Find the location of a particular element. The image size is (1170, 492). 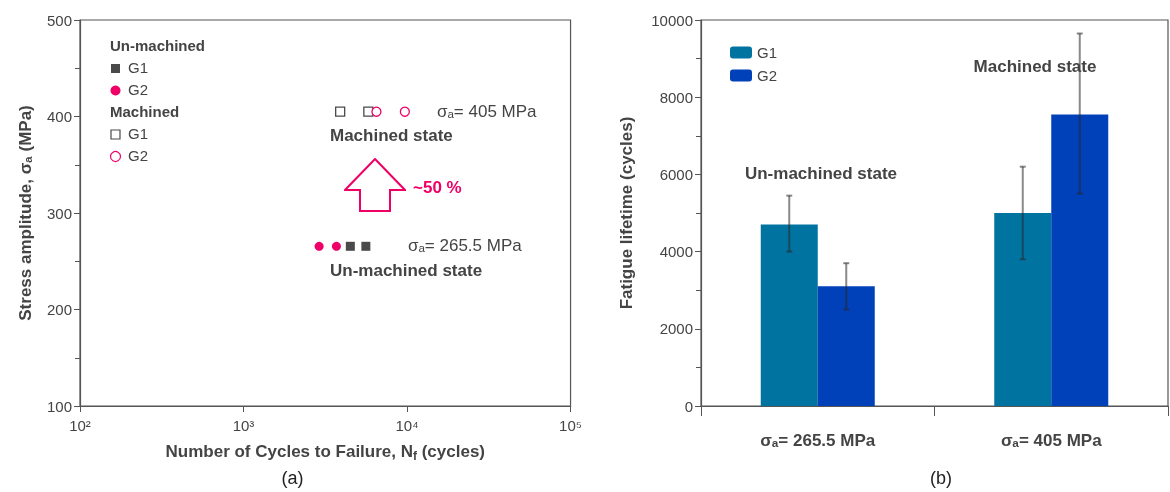

x-tick-label: 10⁴ is located at coordinates (407, 425).